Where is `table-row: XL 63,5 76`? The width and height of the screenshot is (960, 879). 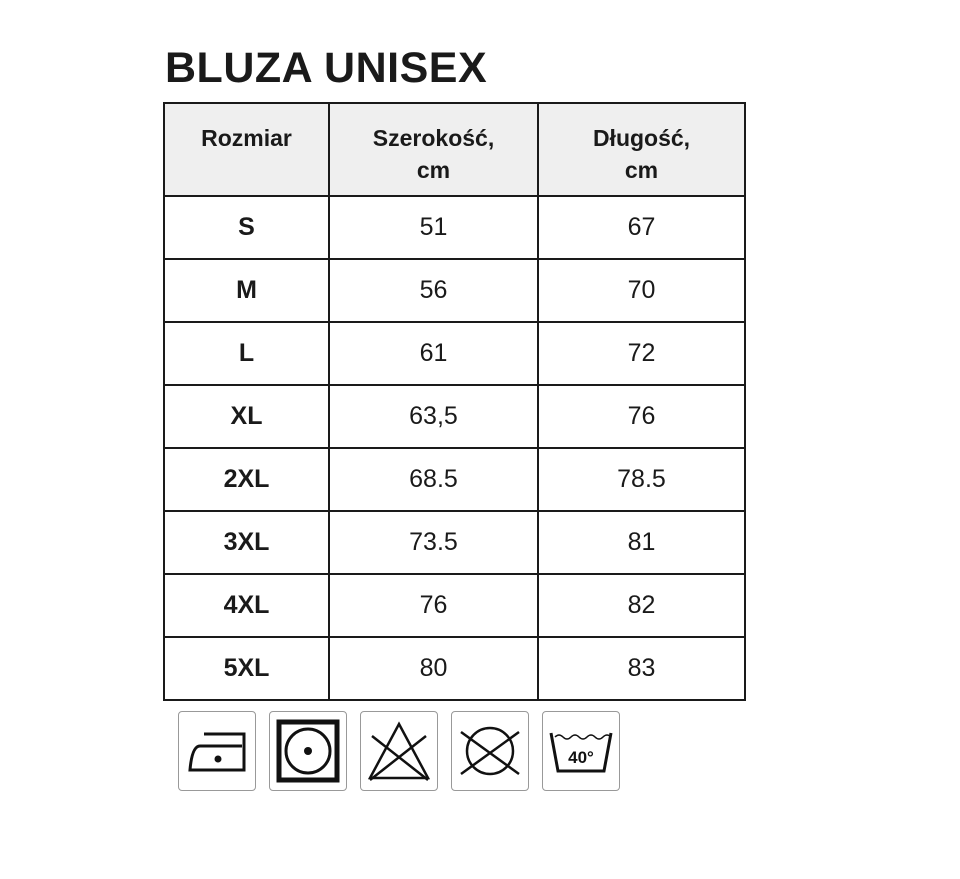 table-row: XL 63,5 76 is located at coordinates (454, 416).